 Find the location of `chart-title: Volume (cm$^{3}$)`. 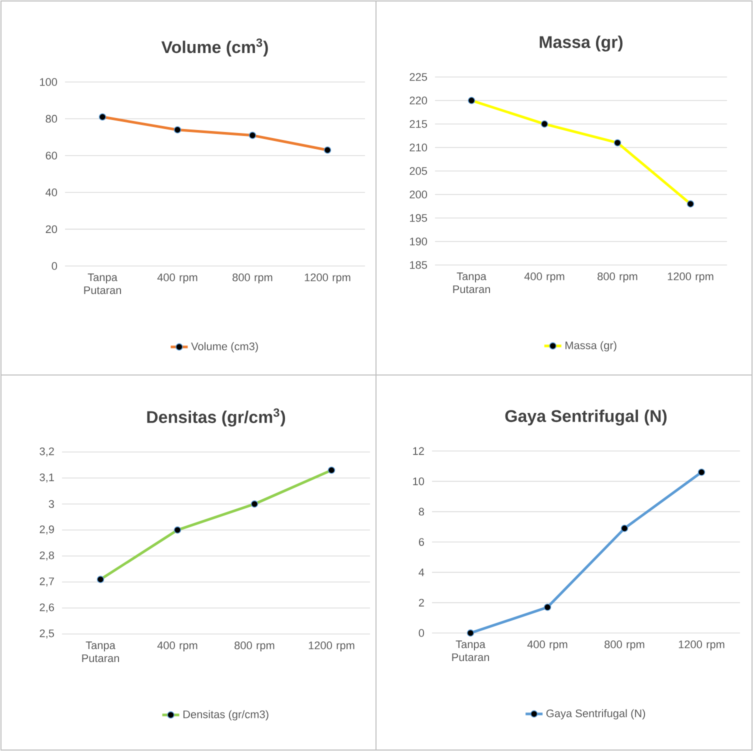

chart-title: Volume (cm$^{3}$) is located at coordinates (214, 47).